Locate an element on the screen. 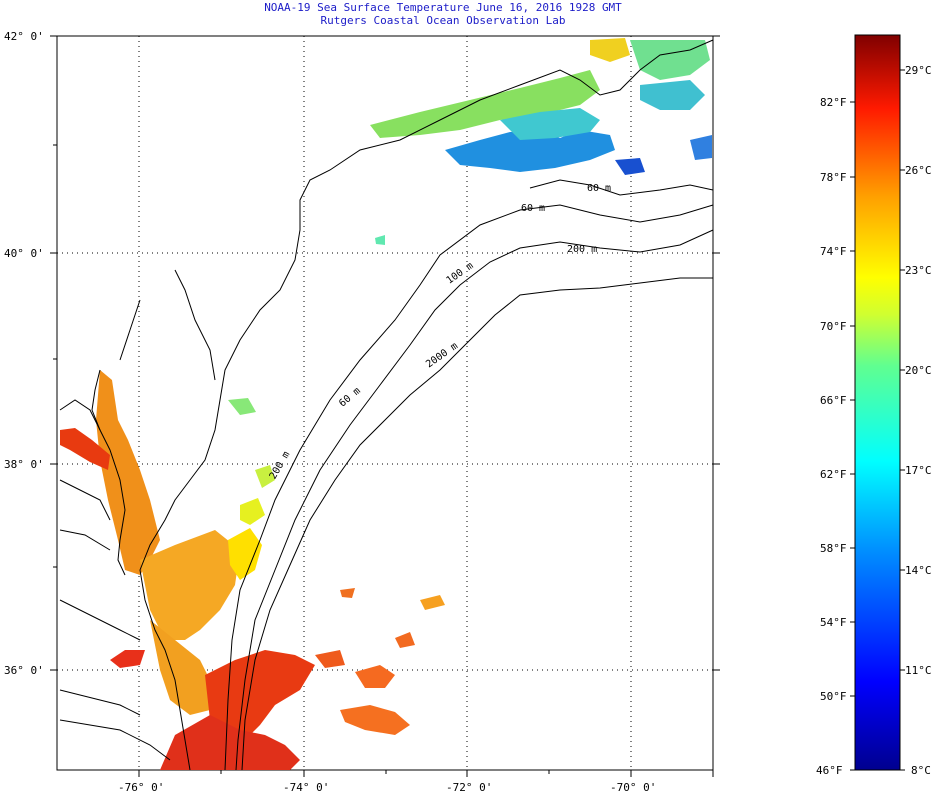 This screenshot has height=800, width=936. lon-label-76: -76° 0' is located at coordinates (141, 787).